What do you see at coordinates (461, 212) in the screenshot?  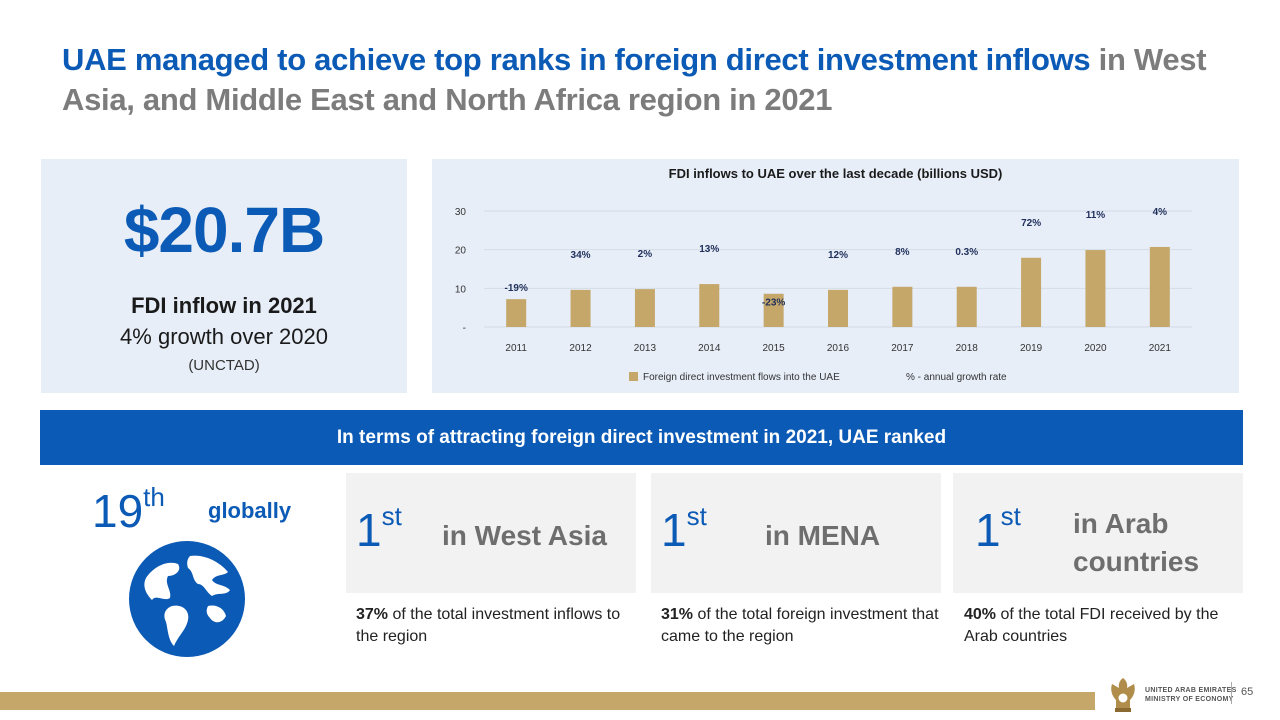 I see `y-tick-label: 30` at bounding box center [461, 212].